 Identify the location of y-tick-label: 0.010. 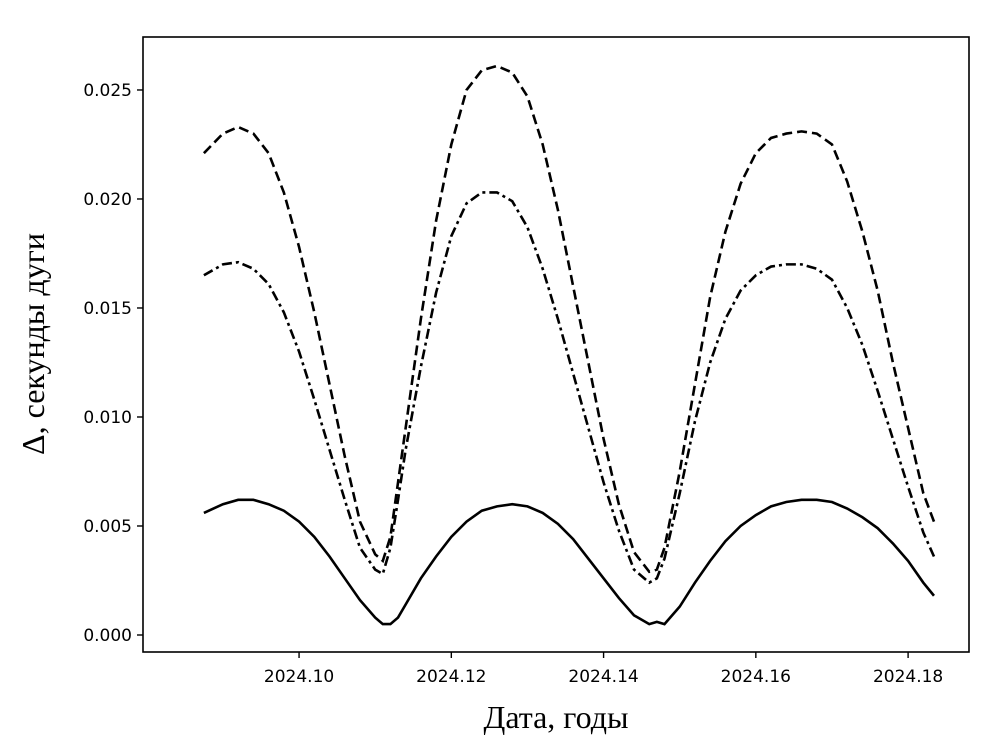
(107, 418).